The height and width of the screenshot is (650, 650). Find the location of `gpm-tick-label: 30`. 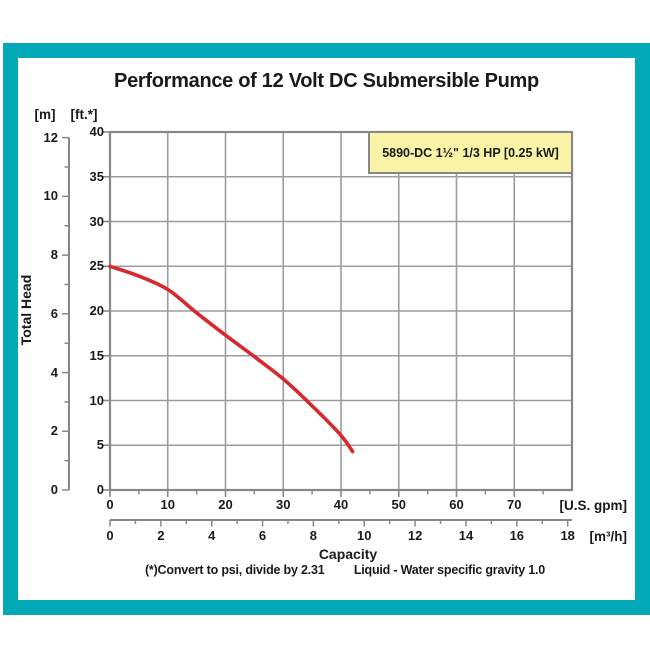

gpm-tick-label: 30 is located at coordinates (283, 504).